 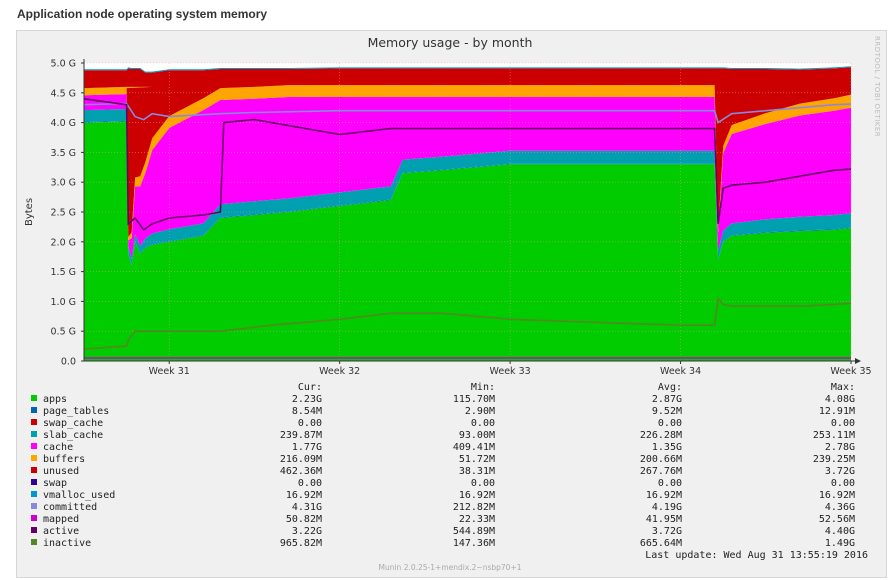 I want to click on legend-name-unused: unused, so click(x=61, y=471).